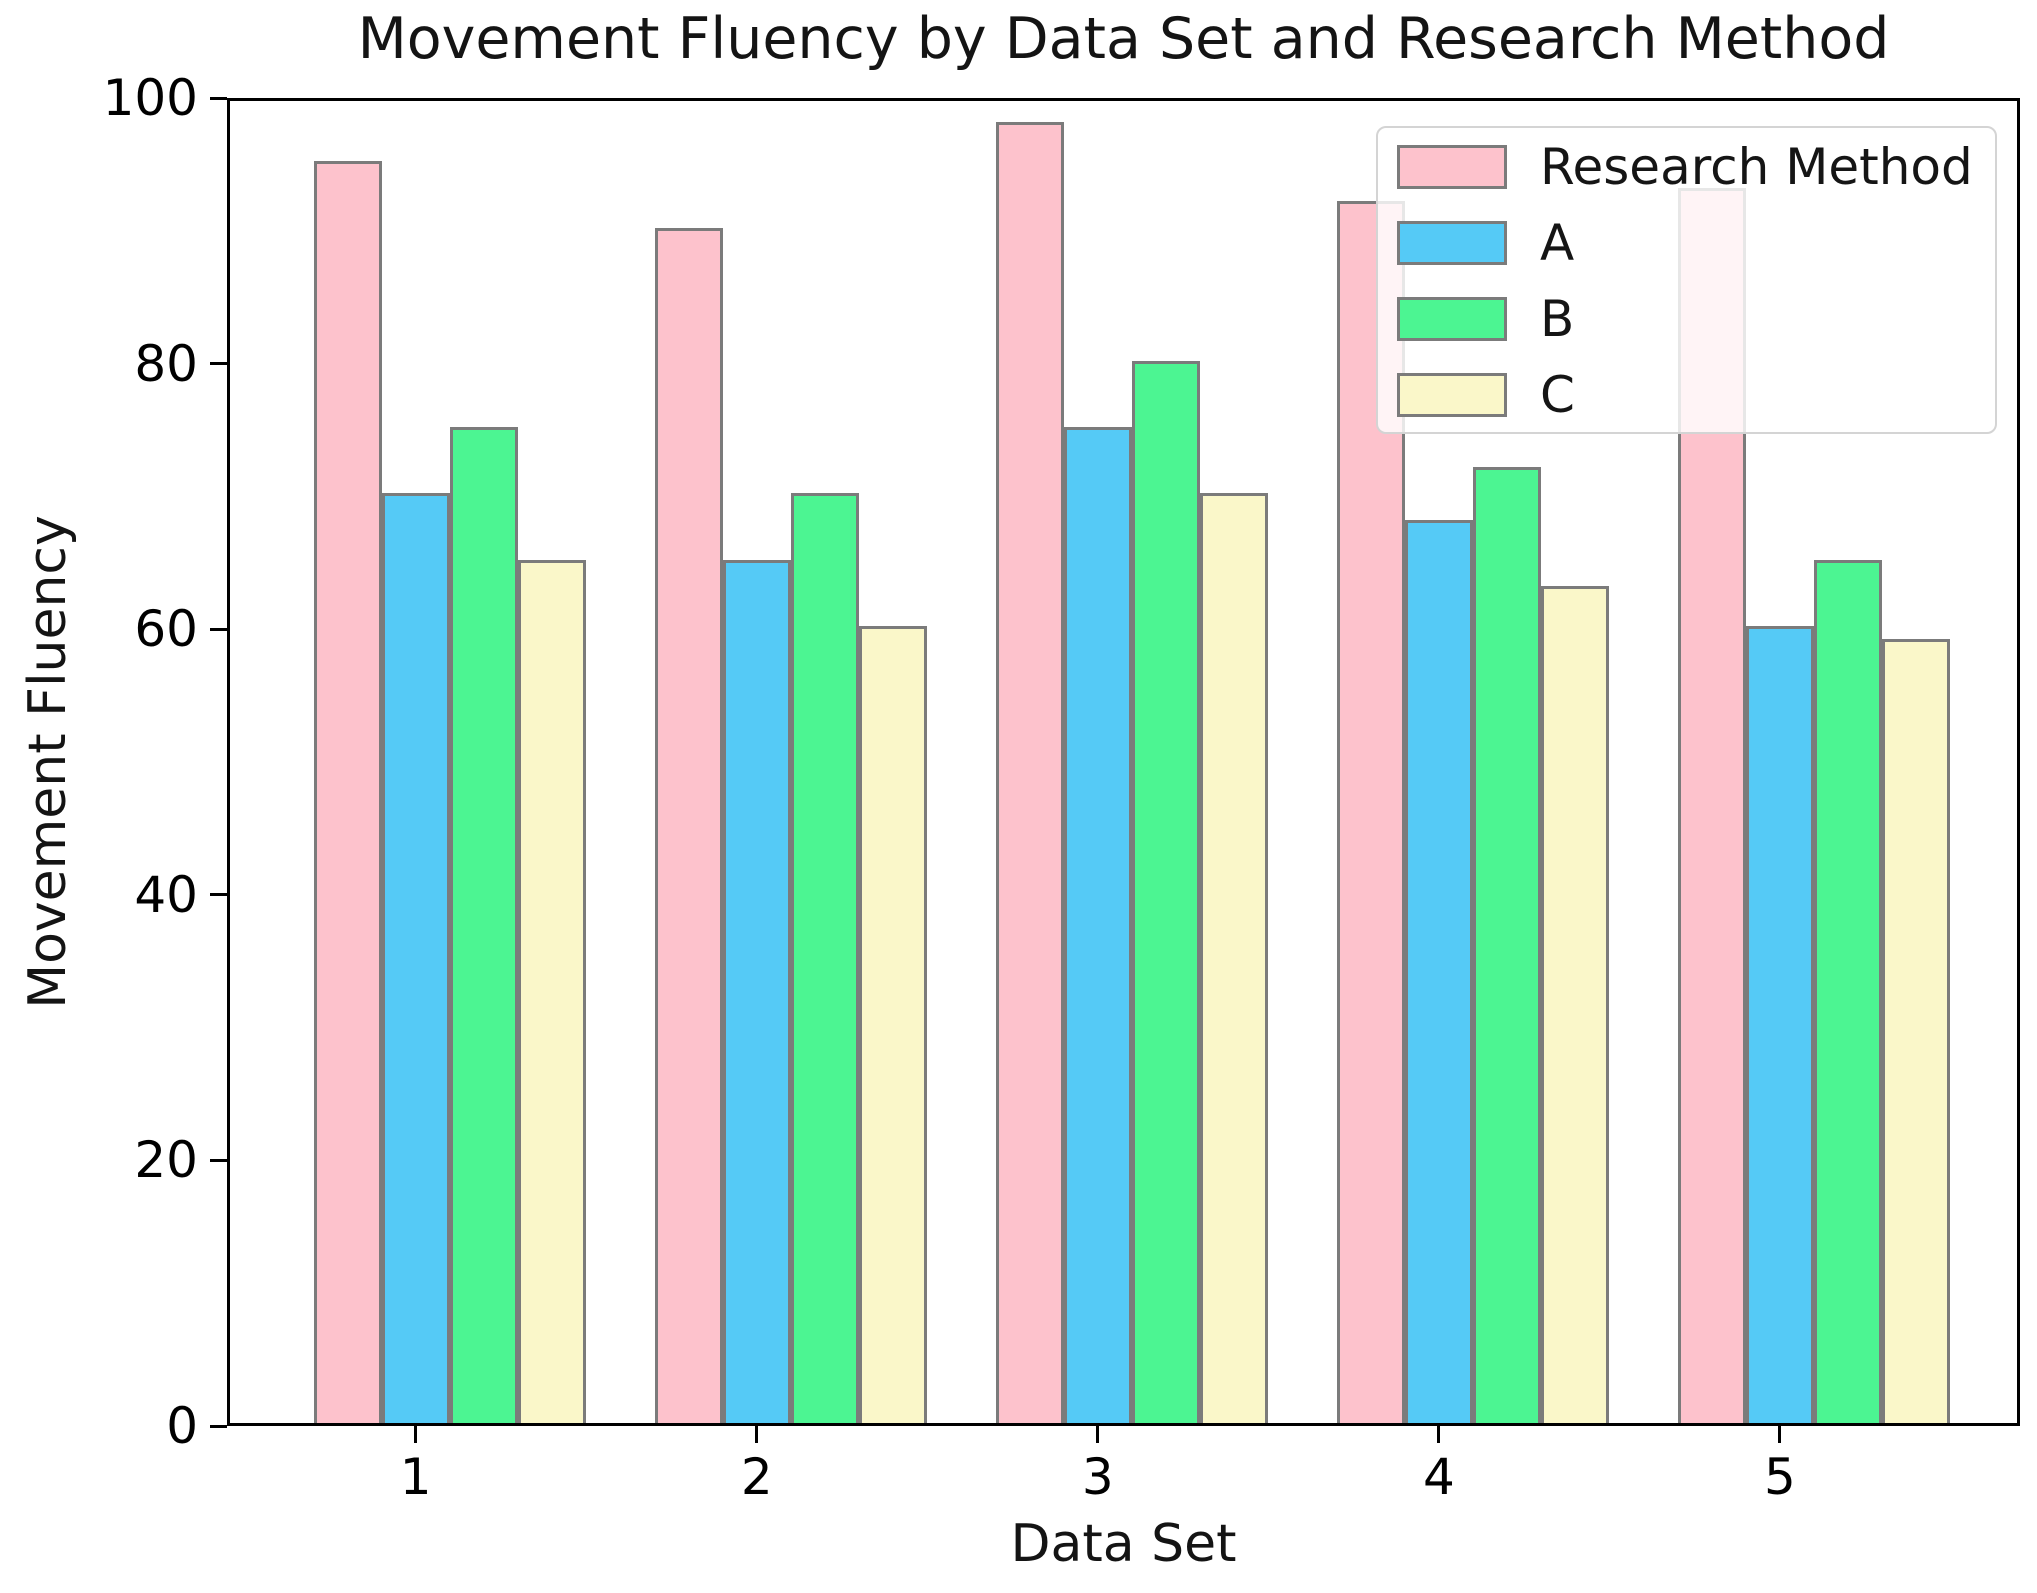 The width and height of the screenshot is (2037, 1593). I want to click on bar-set2-research-method, so click(688, 825).